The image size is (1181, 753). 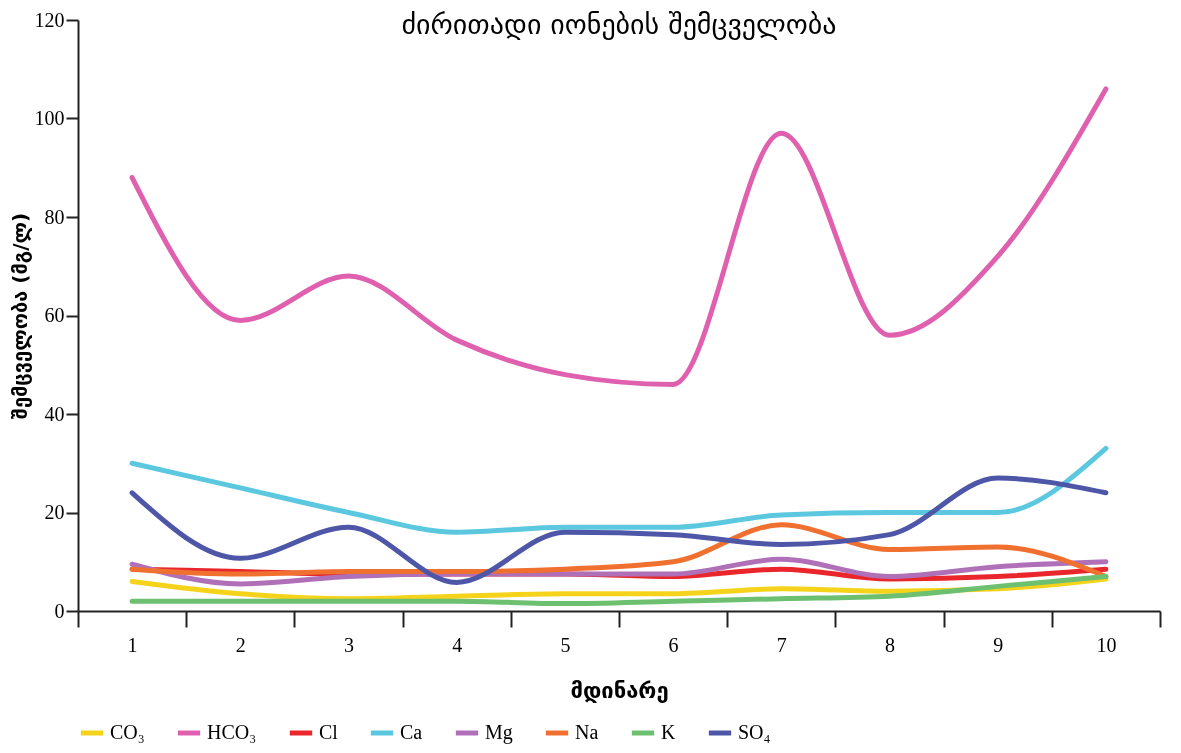 I want to click on x-tick-label: 3, so click(x=349, y=644).